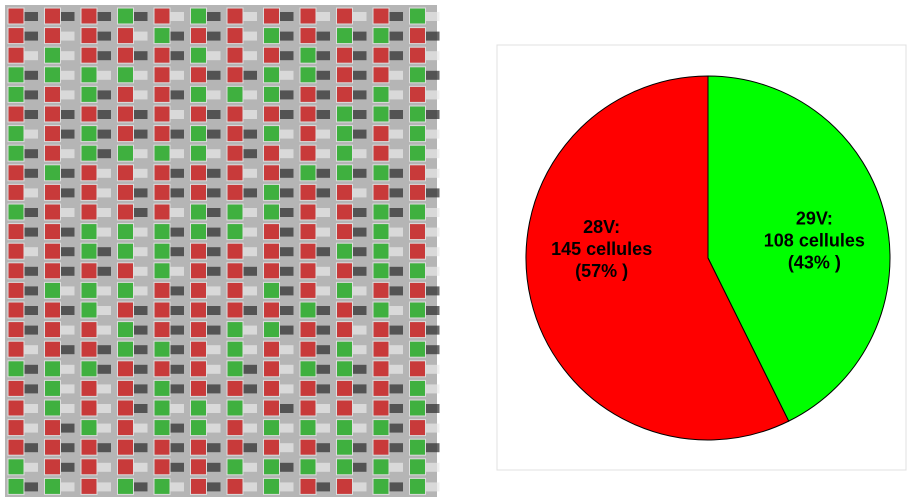 The height and width of the screenshot is (499, 907). Describe the element at coordinates (601, 227) in the screenshot. I see `slice-category: 28V:` at that location.